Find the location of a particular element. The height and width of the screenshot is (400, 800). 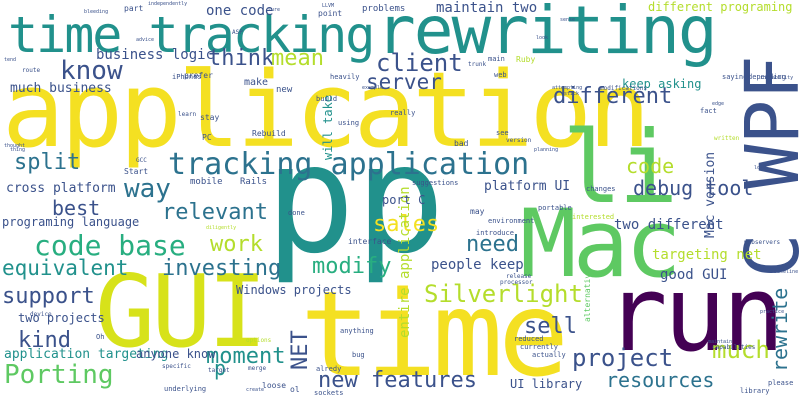

cloud-word: Ruby is located at coordinates (526, 59).